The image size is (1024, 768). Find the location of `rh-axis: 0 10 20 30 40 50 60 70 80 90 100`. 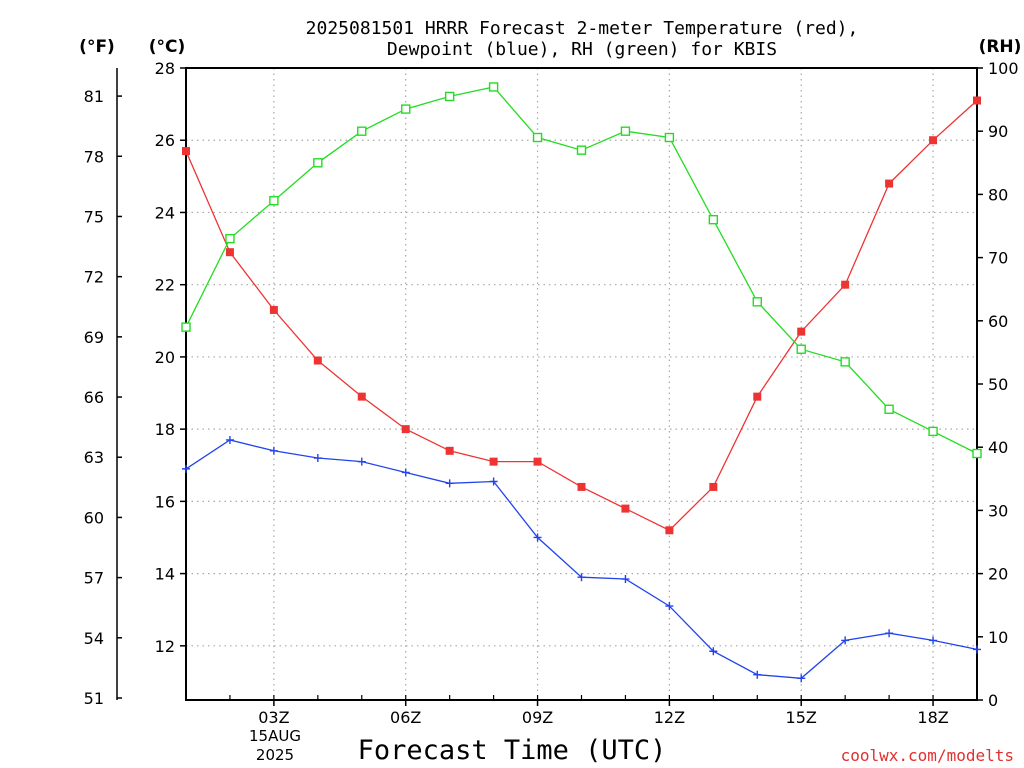

rh-axis: 0 10 20 30 40 50 60 70 80 90 100 is located at coordinates (998, 384).